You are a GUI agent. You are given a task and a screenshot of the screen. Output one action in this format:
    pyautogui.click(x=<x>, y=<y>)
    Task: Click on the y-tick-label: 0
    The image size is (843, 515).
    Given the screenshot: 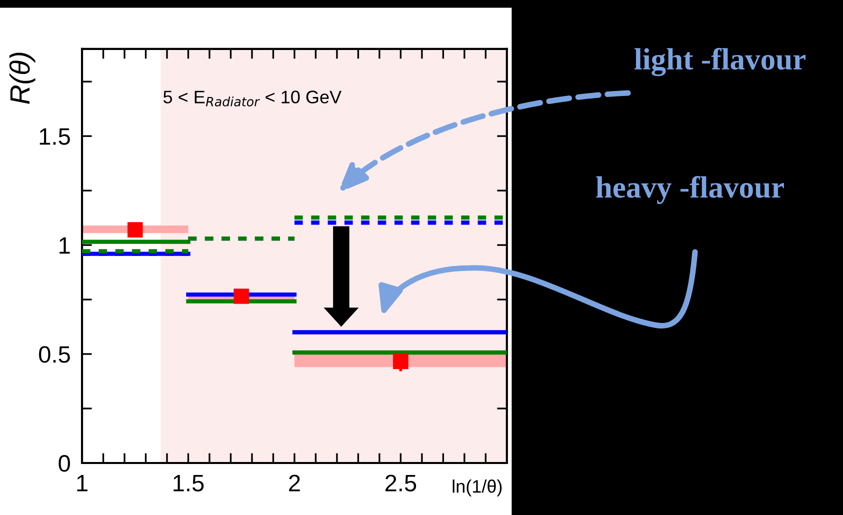 What is the action you would take?
    pyautogui.click(x=64, y=463)
    